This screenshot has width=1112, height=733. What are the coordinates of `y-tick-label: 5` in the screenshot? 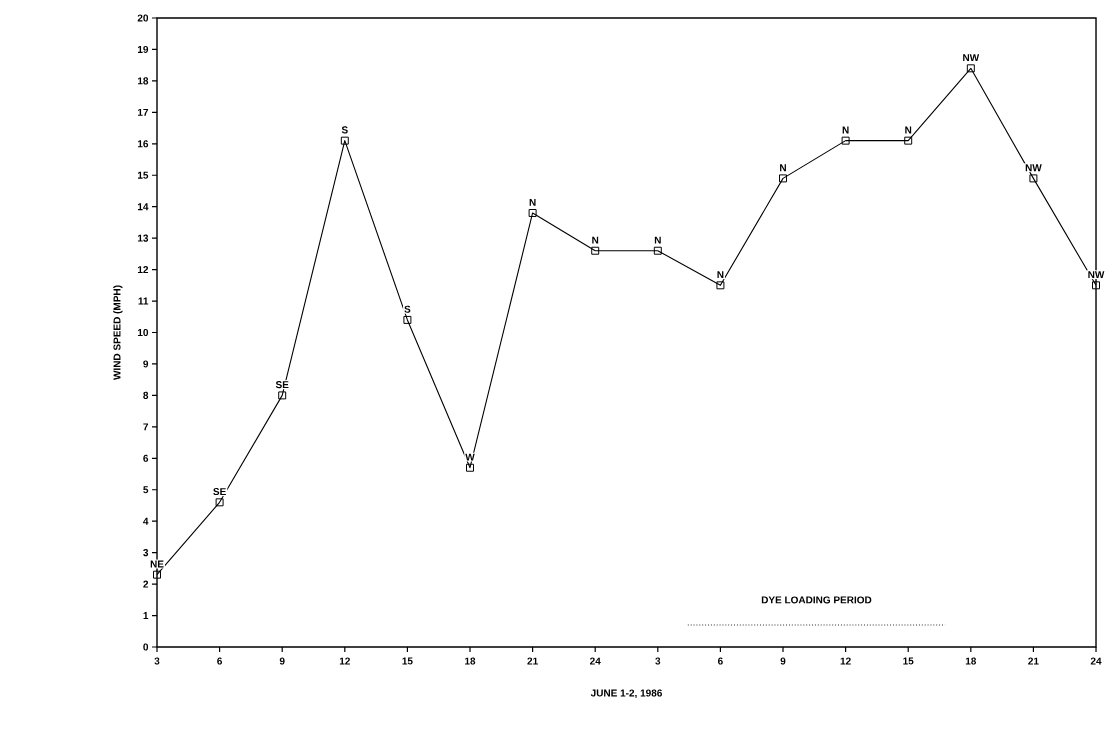 It's located at (146, 490).